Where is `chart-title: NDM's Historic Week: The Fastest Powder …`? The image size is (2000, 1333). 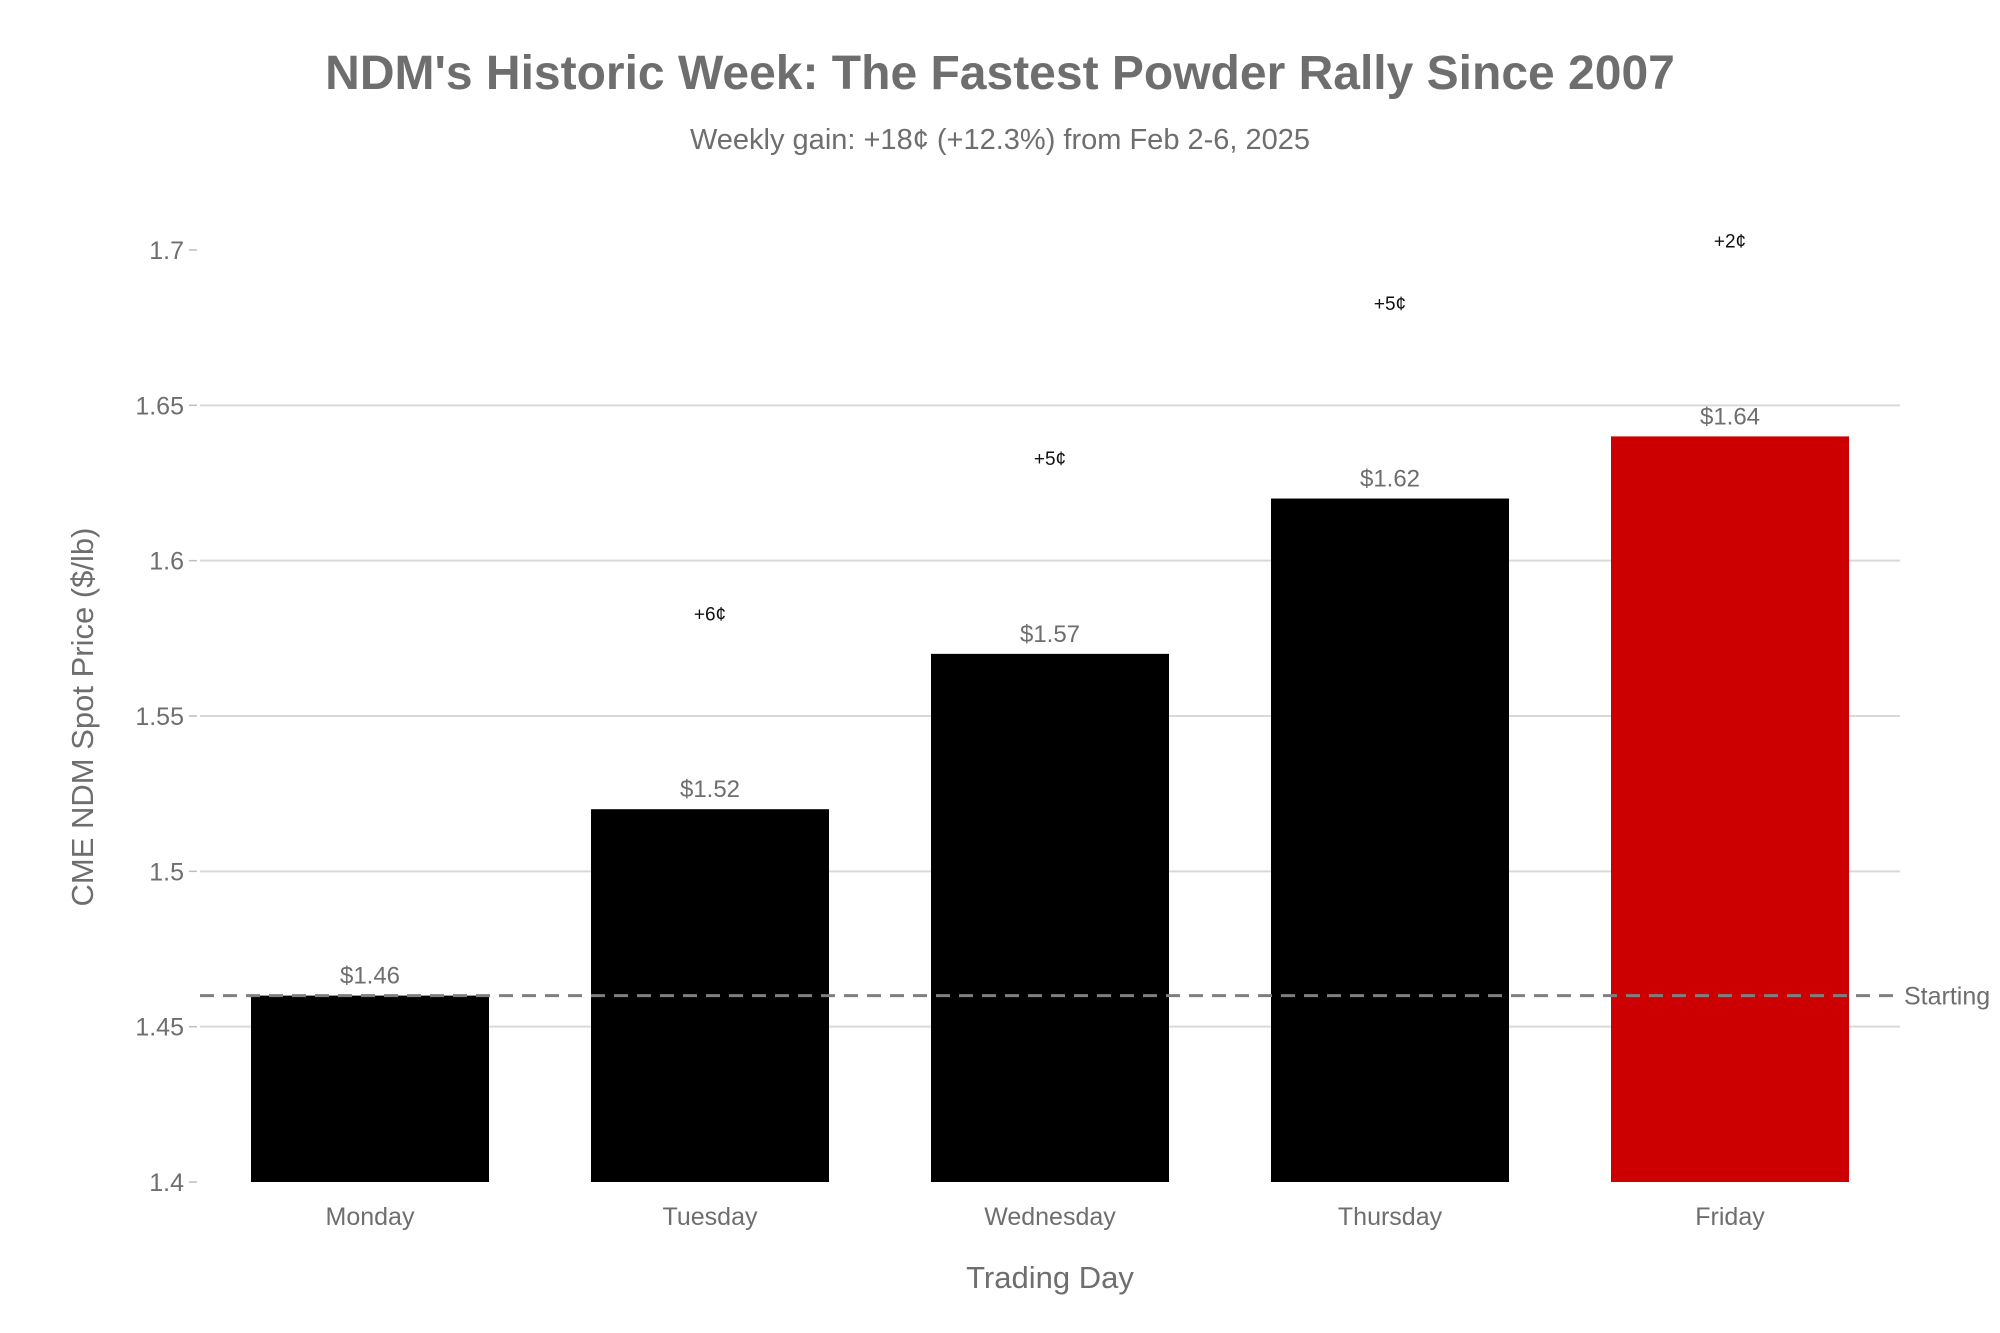 chart-title: NDM's Historic Week: The Fastest Powder … is located at coordinates (1000, 73).